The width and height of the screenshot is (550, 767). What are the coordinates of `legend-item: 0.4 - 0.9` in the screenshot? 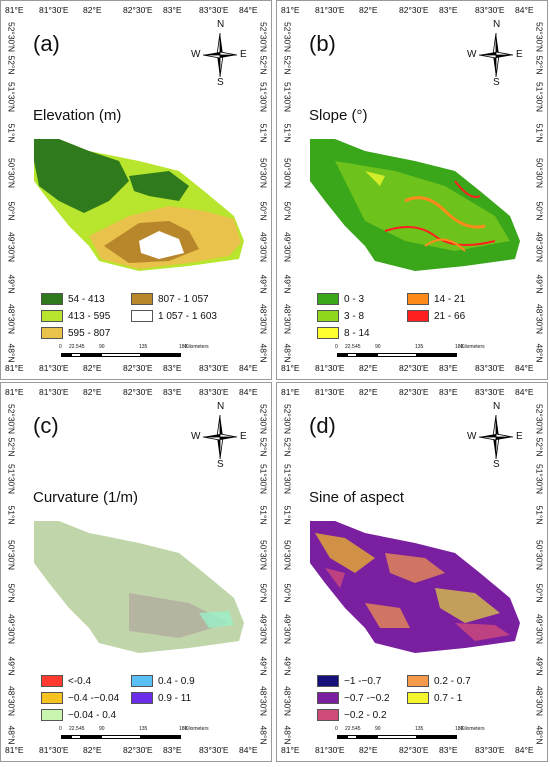 It's located at (163, 681).